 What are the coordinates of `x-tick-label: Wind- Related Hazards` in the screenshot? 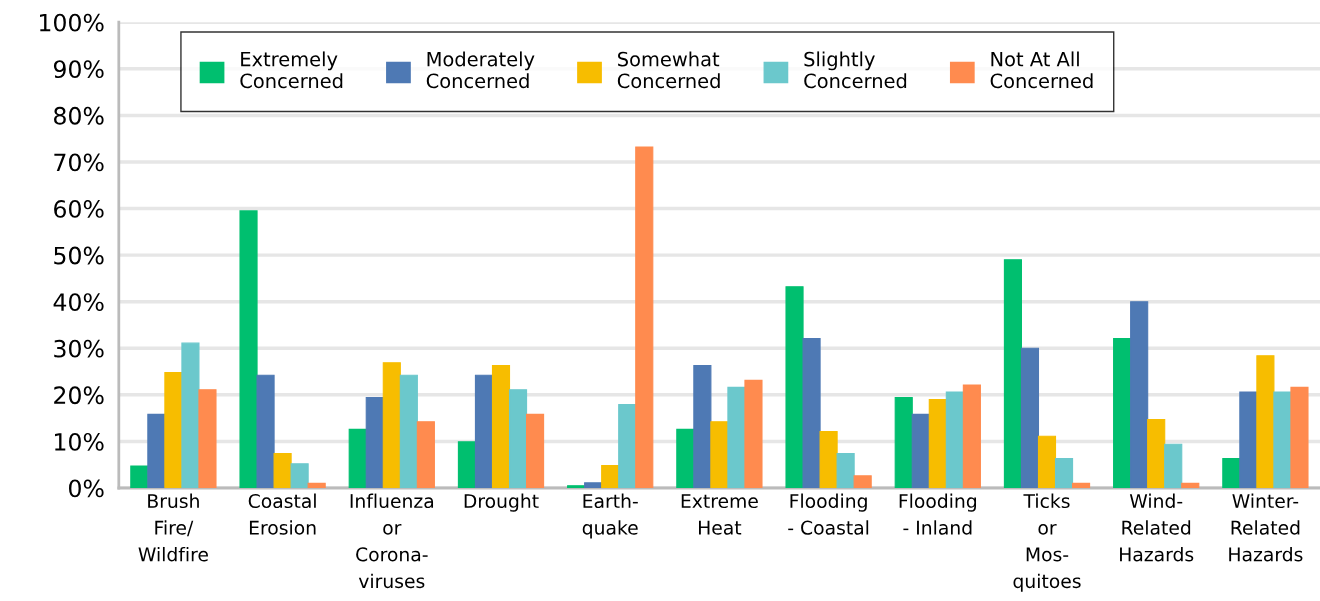 It's located at (1157, 527).